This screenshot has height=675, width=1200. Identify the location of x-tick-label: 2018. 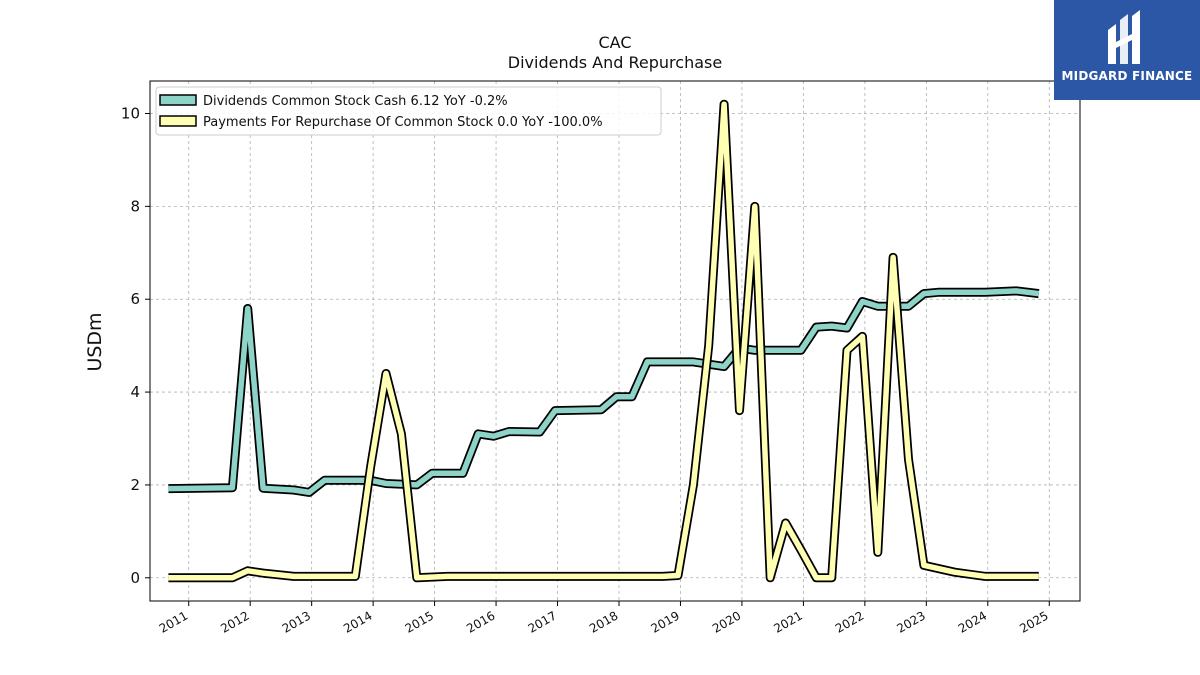
(603, 621).